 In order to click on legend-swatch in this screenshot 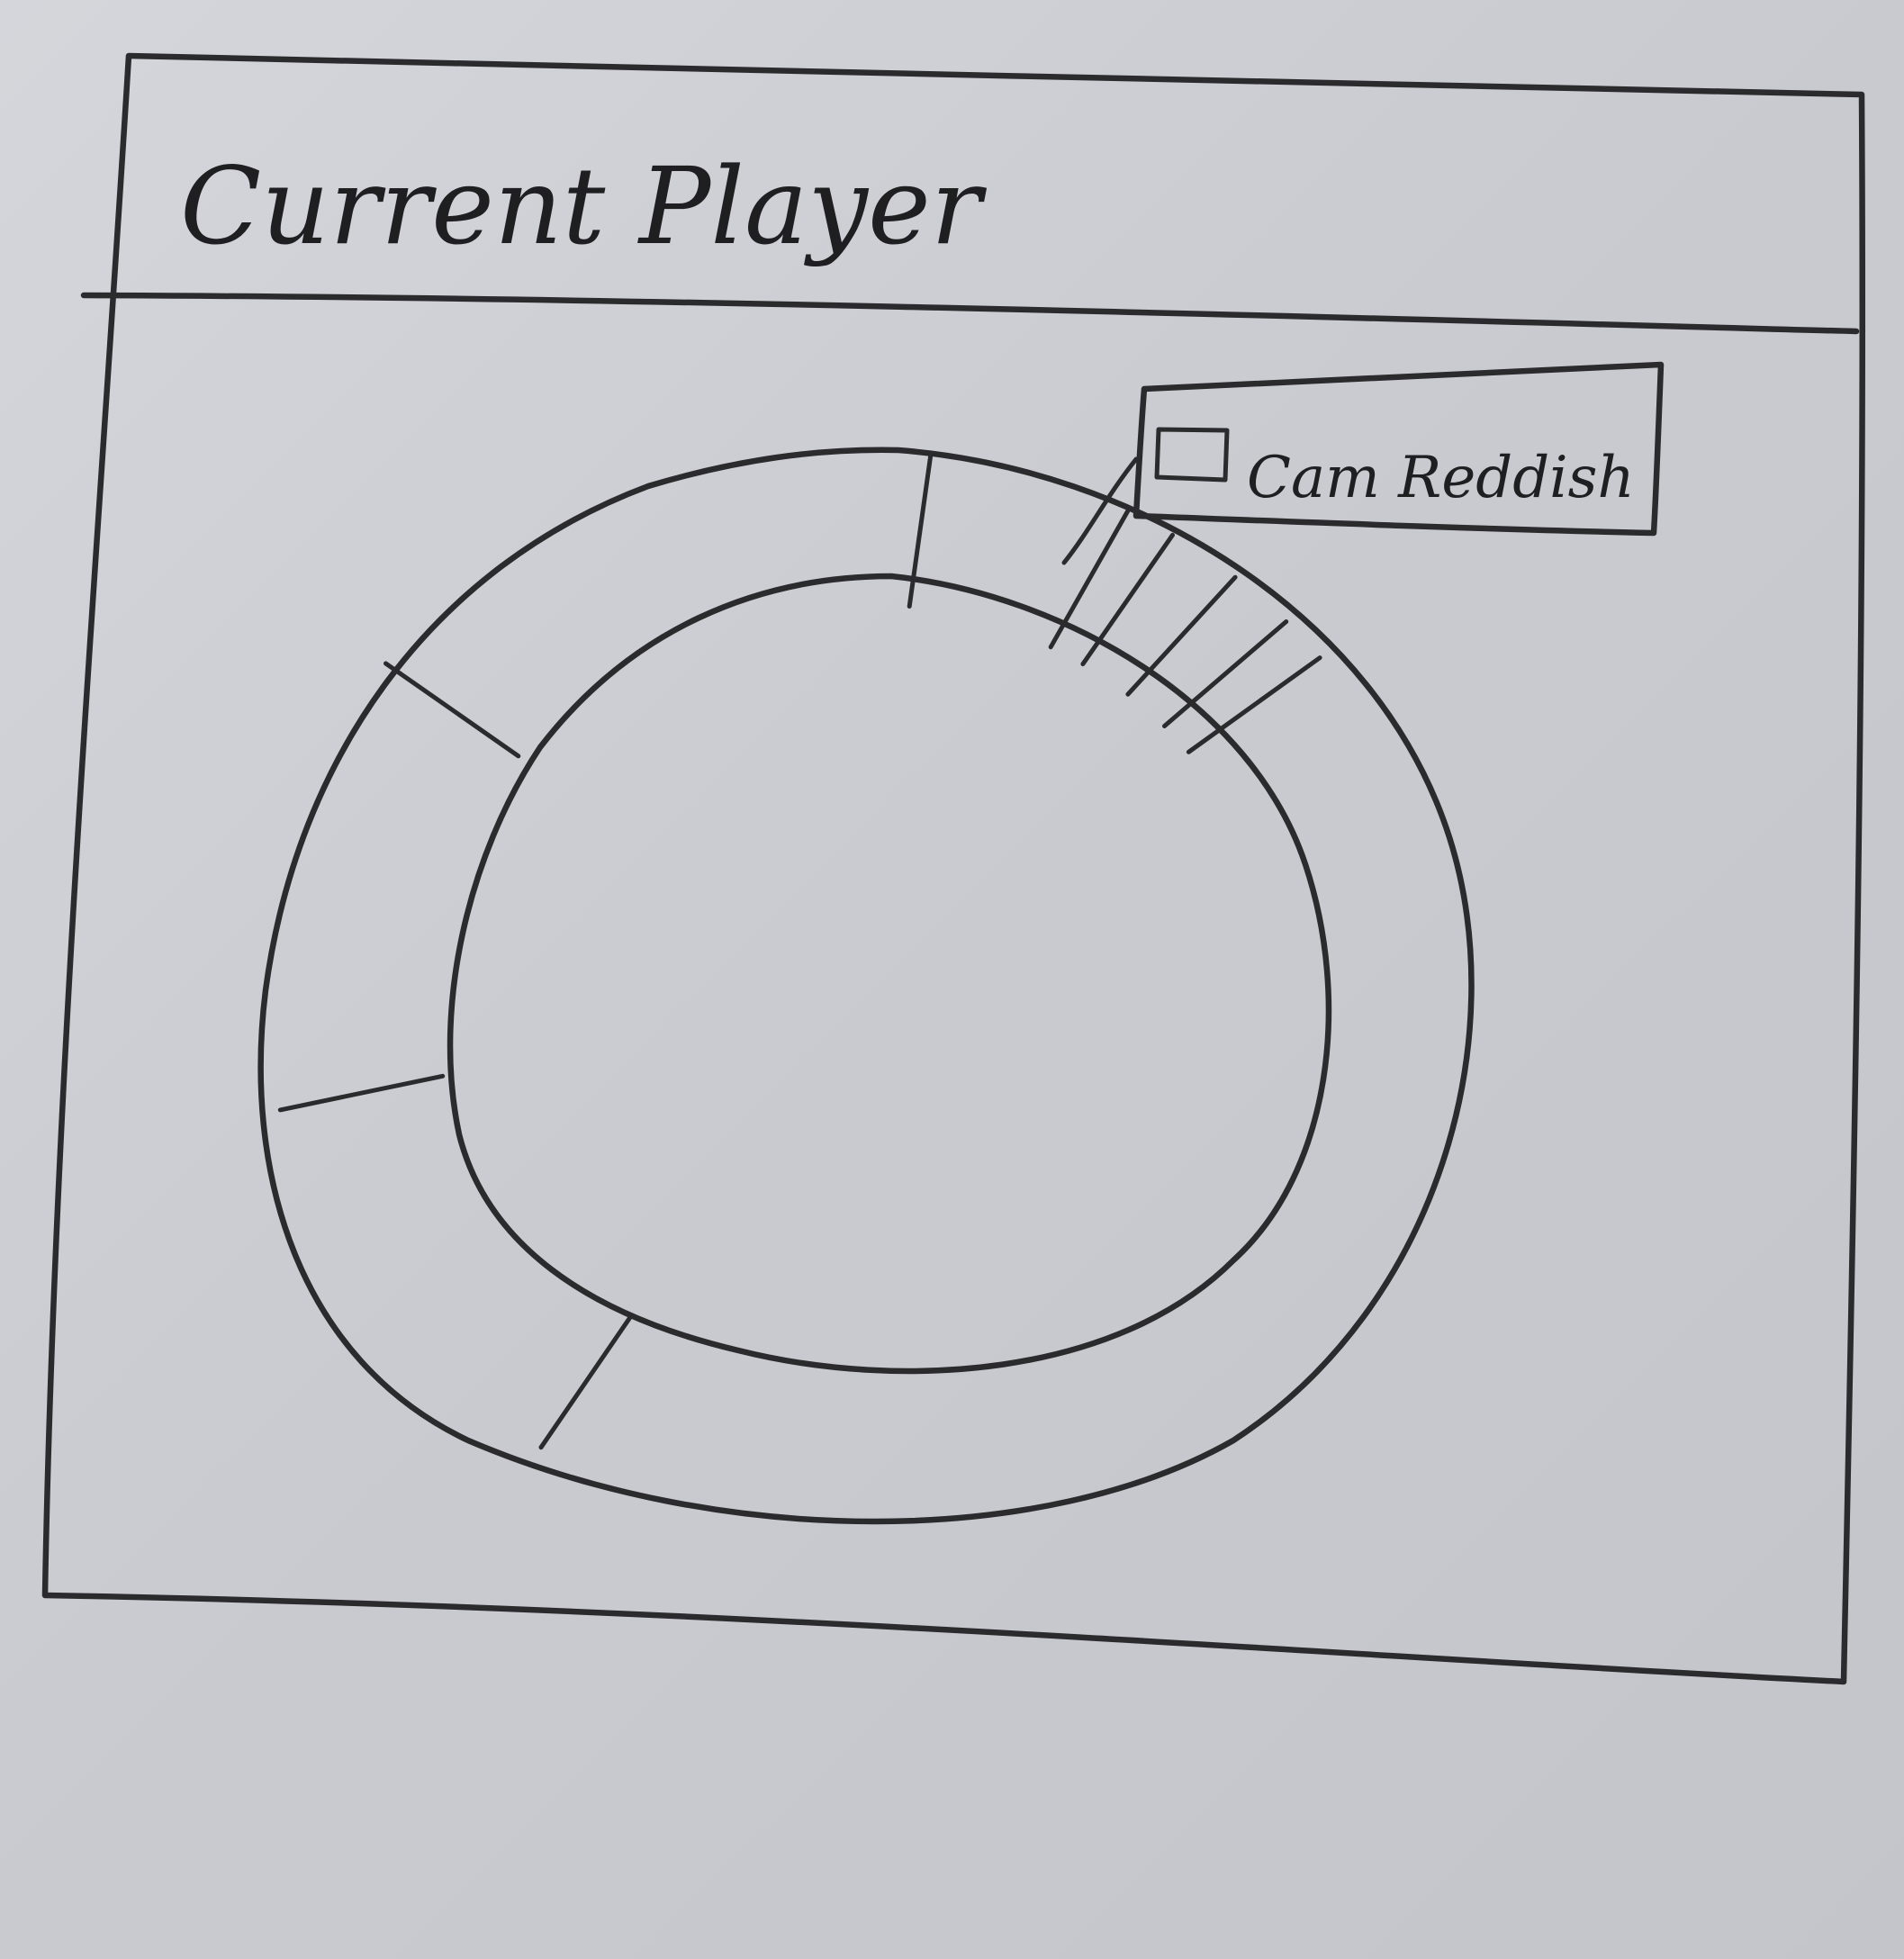, I will do `click(1192, 455)`.